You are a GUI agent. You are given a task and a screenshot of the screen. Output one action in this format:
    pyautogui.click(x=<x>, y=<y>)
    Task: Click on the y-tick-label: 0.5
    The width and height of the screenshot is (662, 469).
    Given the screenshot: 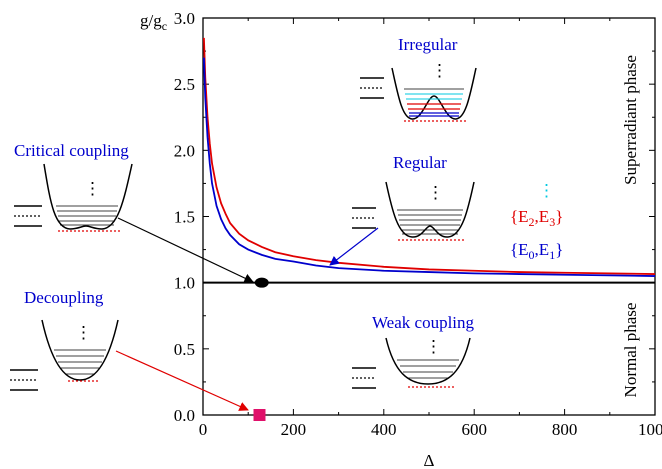 What is the action you would take?
    pyautogui.click(x=184, y=349)
    